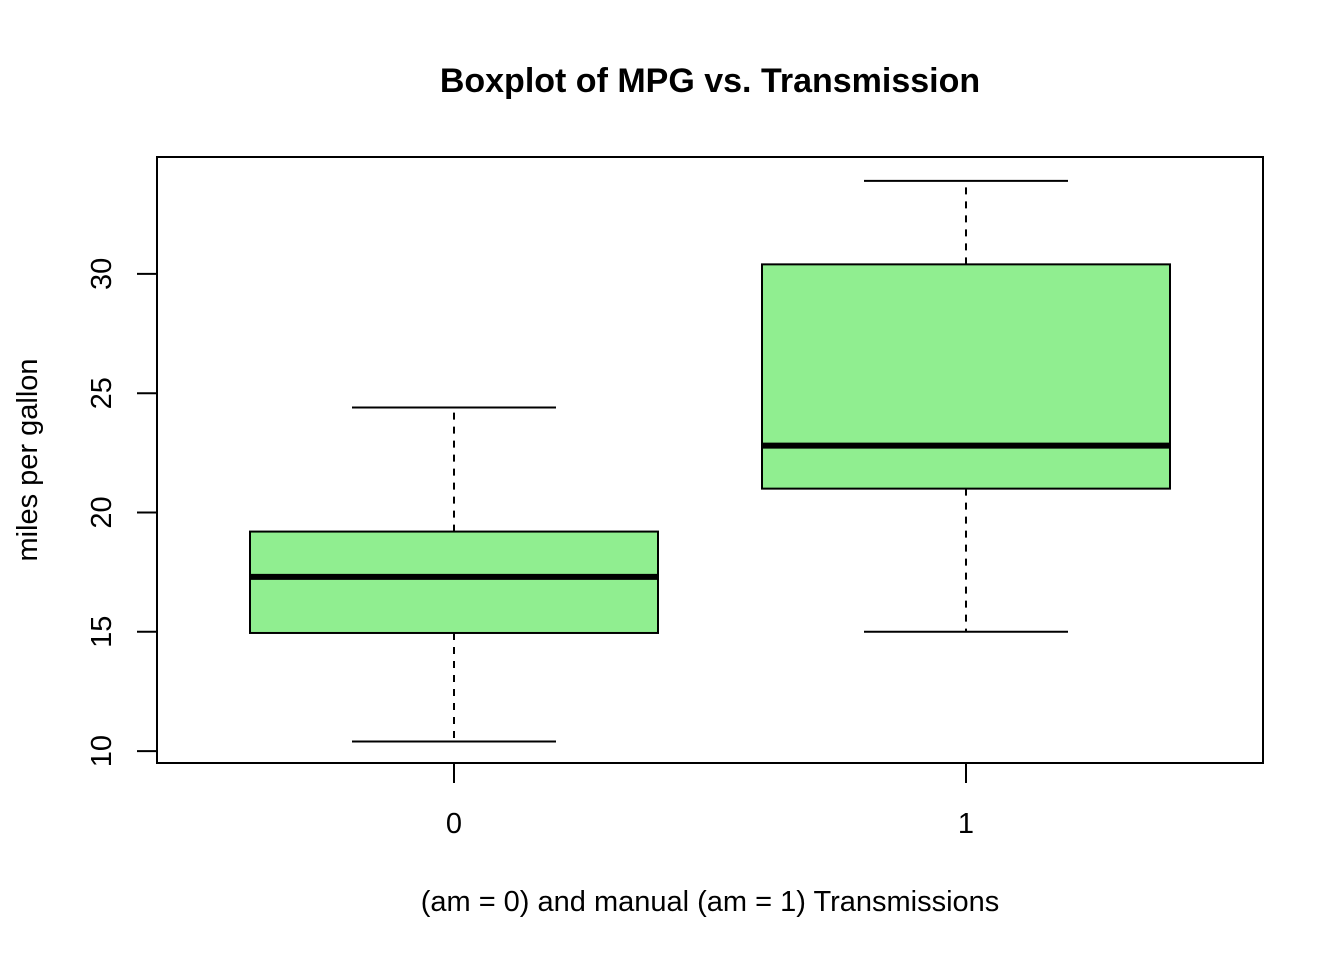 The image size is (1344, 960). Describe the element at coordinates (102, 751) in the screenshot. I see `y-tick-label-10: 10` at that location.